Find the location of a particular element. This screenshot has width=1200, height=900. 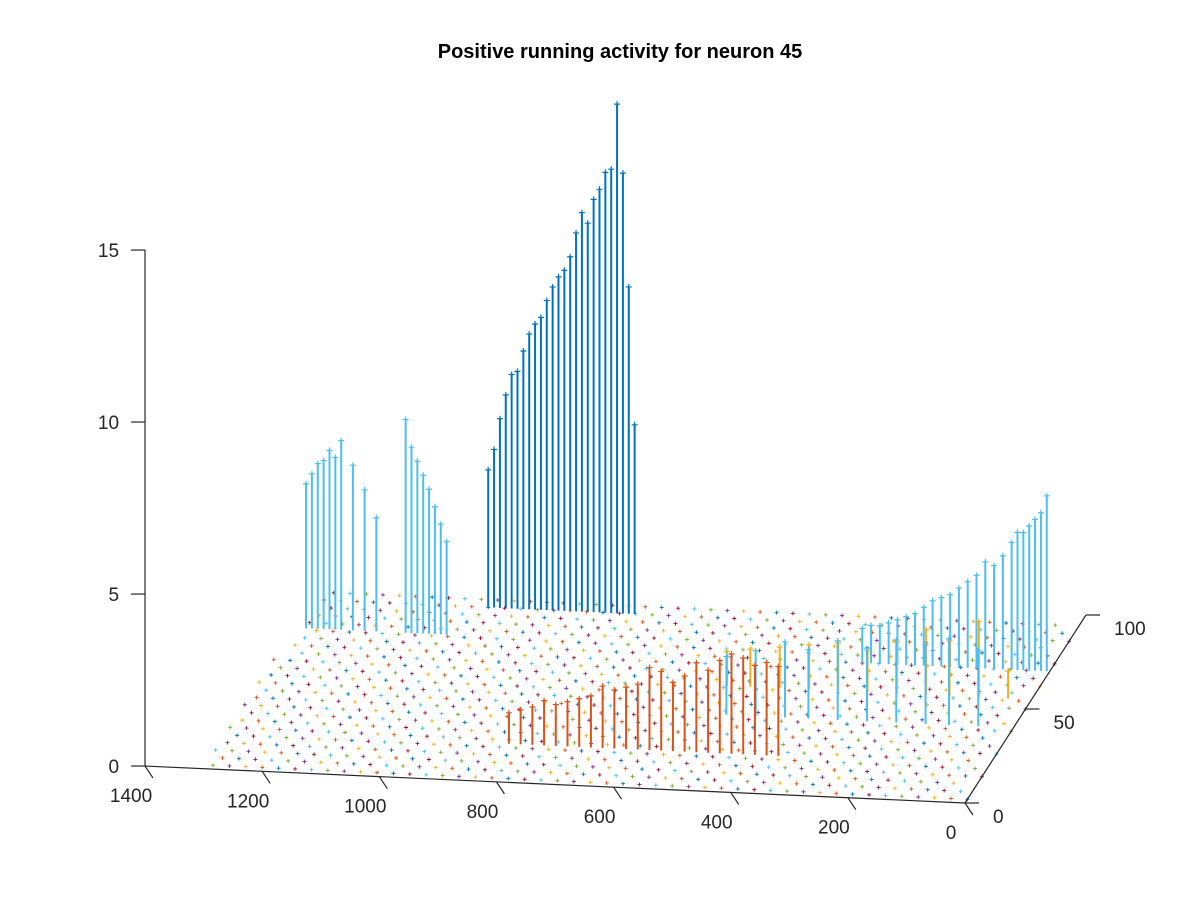

y-tick-label: 100 is located at coordinates (1130, 629).